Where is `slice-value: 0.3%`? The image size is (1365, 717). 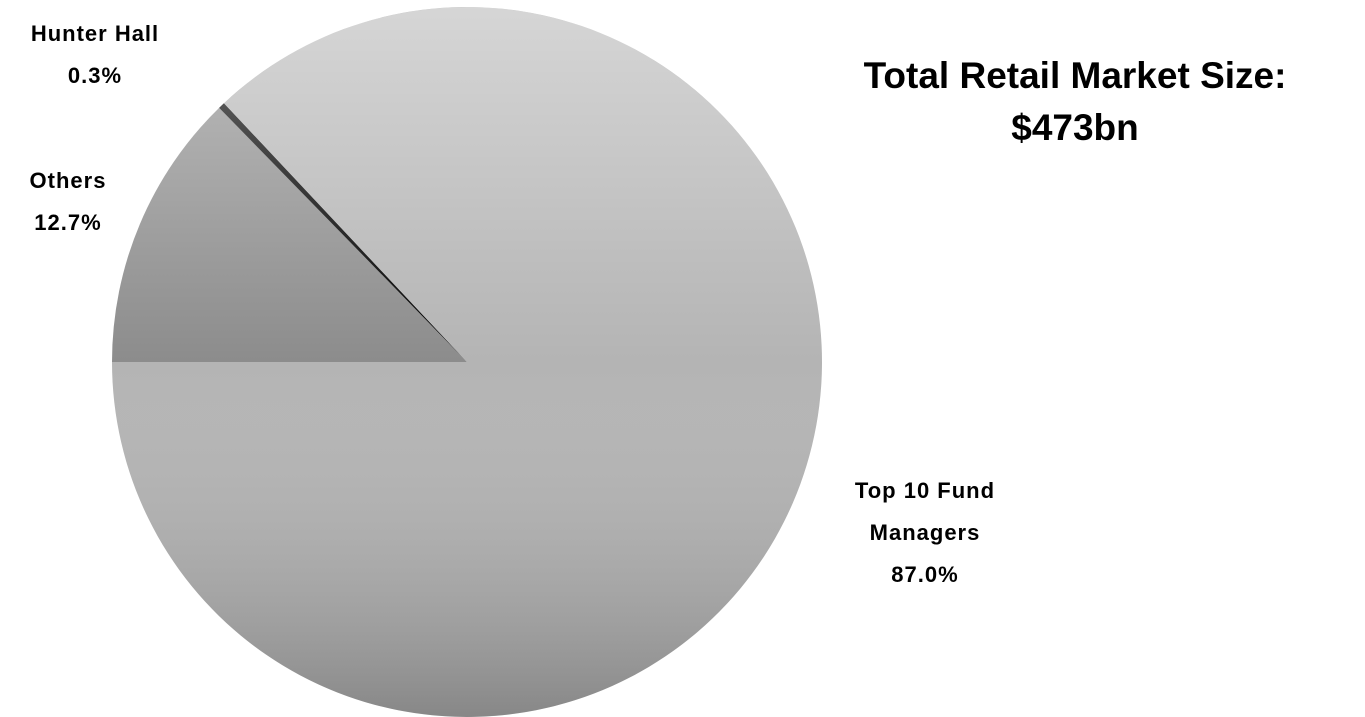 slice-value: 0.3% is located at coordinates (95, 75).